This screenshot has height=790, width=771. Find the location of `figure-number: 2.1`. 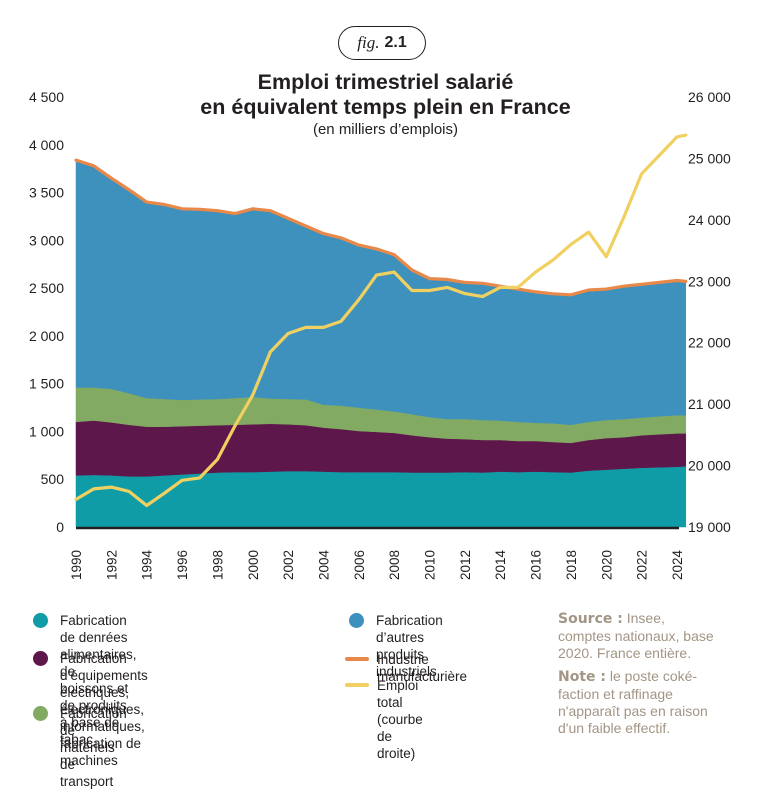

figure-number: 2.1 is located at coordinates (395, 42).